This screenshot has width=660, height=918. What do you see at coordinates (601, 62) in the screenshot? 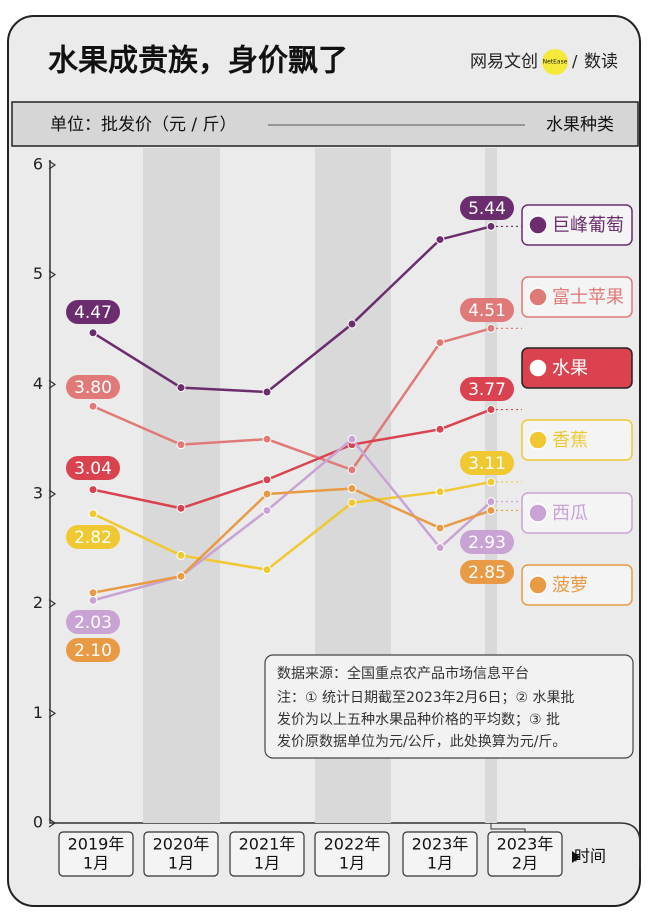
I see `logo-sub: 数读` at bounding box center [601, 62].